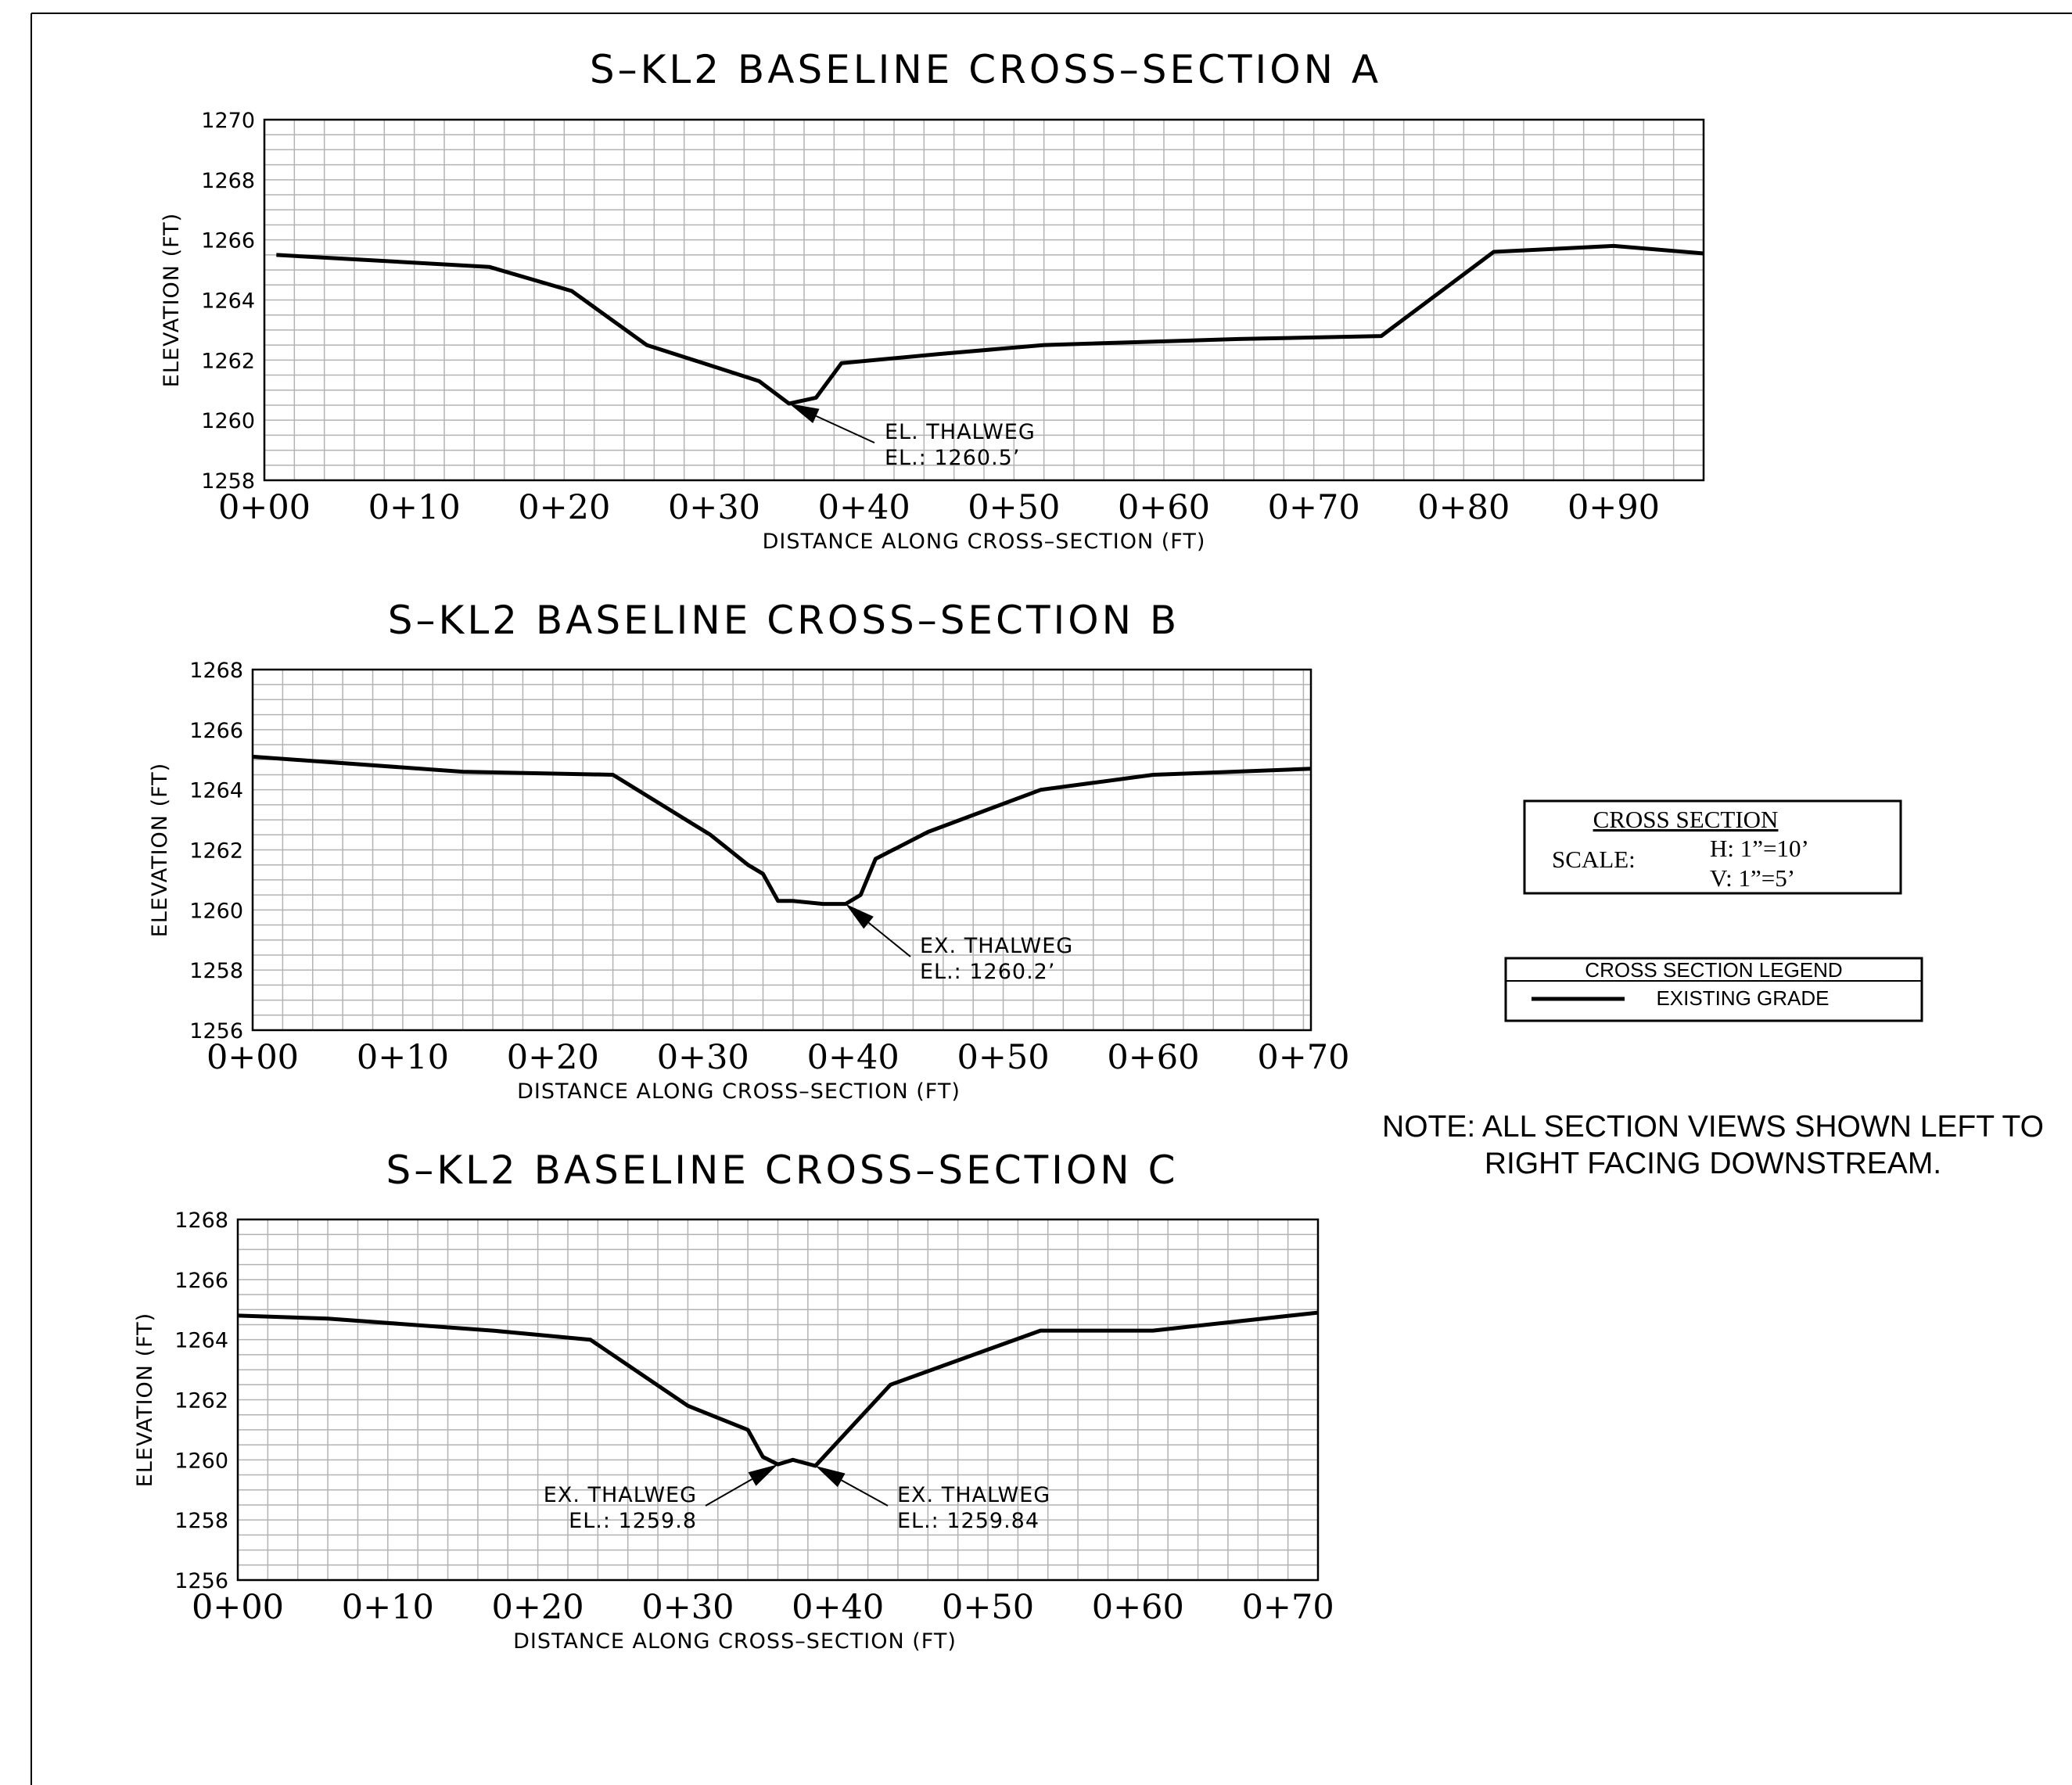 This screenshot has height=1785, width=2072. What do you see at coordinates (228, 241) in the screenshot?
I see `section-a-y-tick-label: 1266` at bounding box center [228, 241].